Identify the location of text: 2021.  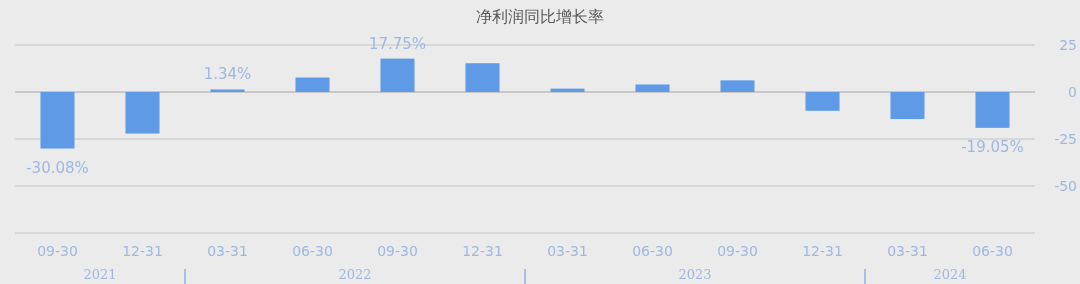
(100, 274).